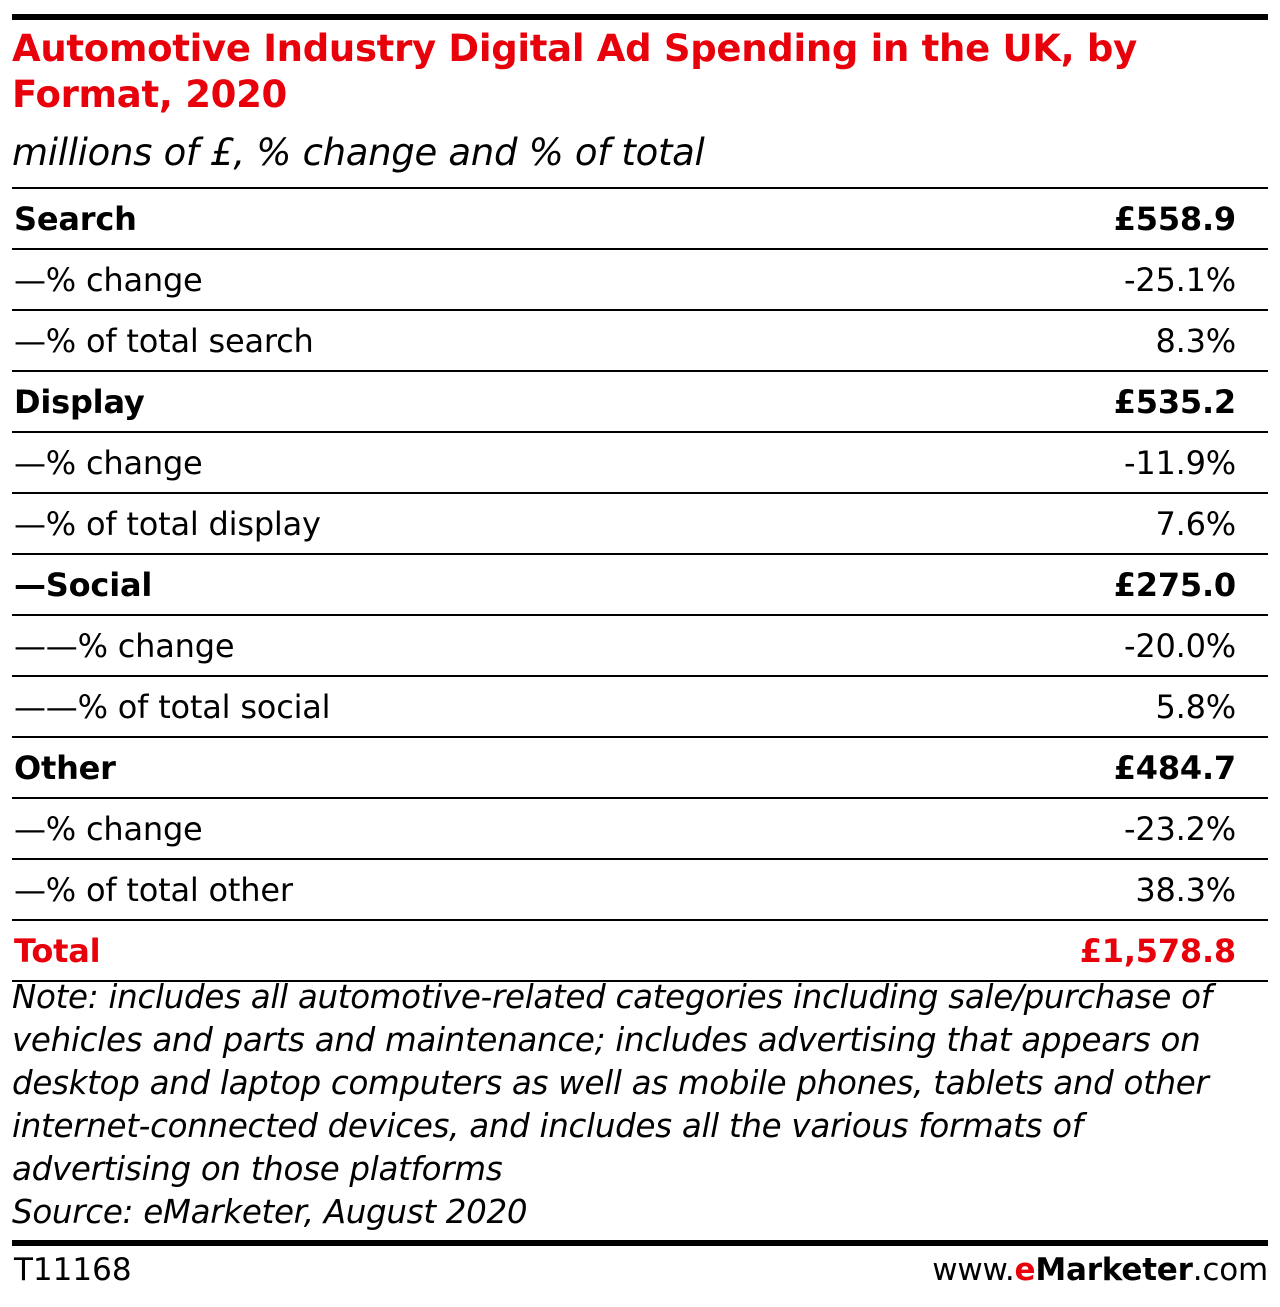 The height and width of the screenshot is (1307, 1280). I want to click on row-value: £1,578.8, so click(1158, 950).